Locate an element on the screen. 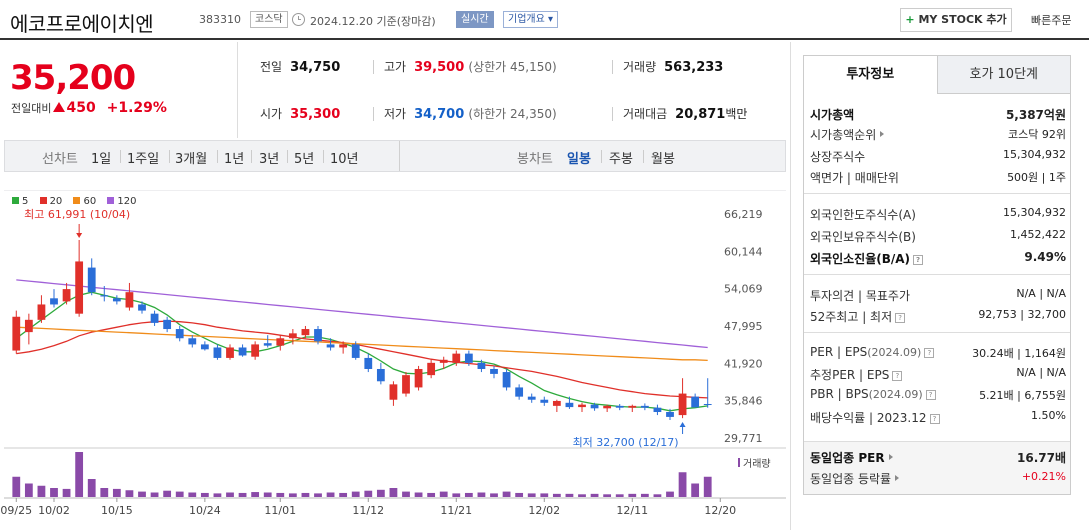 This screenshot has width=1089, height=530. tab-1week: 1주일 is located at coordinates (143, 159).